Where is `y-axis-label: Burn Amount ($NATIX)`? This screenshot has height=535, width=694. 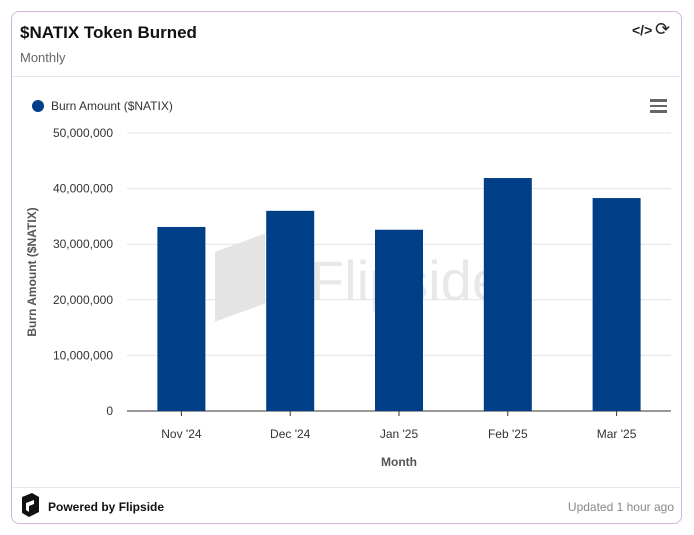
y-axis-label: Burn Amount ($NATIX) is located at coordinates (32, 271).